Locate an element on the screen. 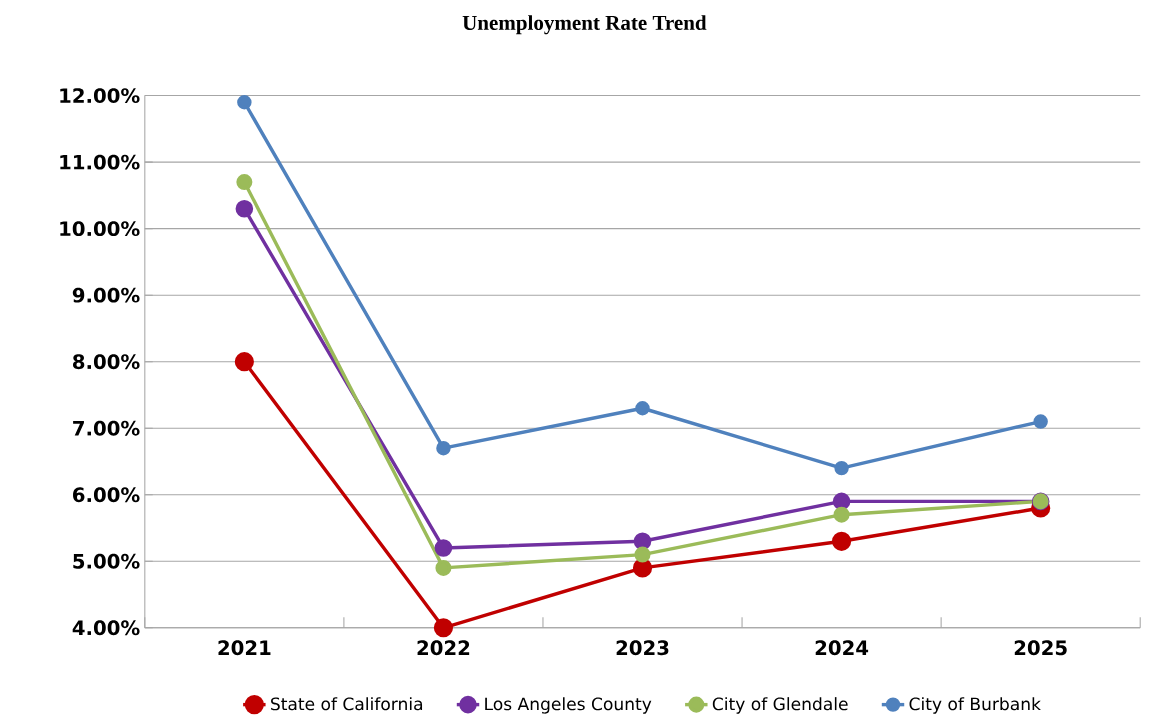 Image resolution: width=1153 pixels, height=721 pixels. x-tick-label: 2024 is located at coordinates (842, 648).